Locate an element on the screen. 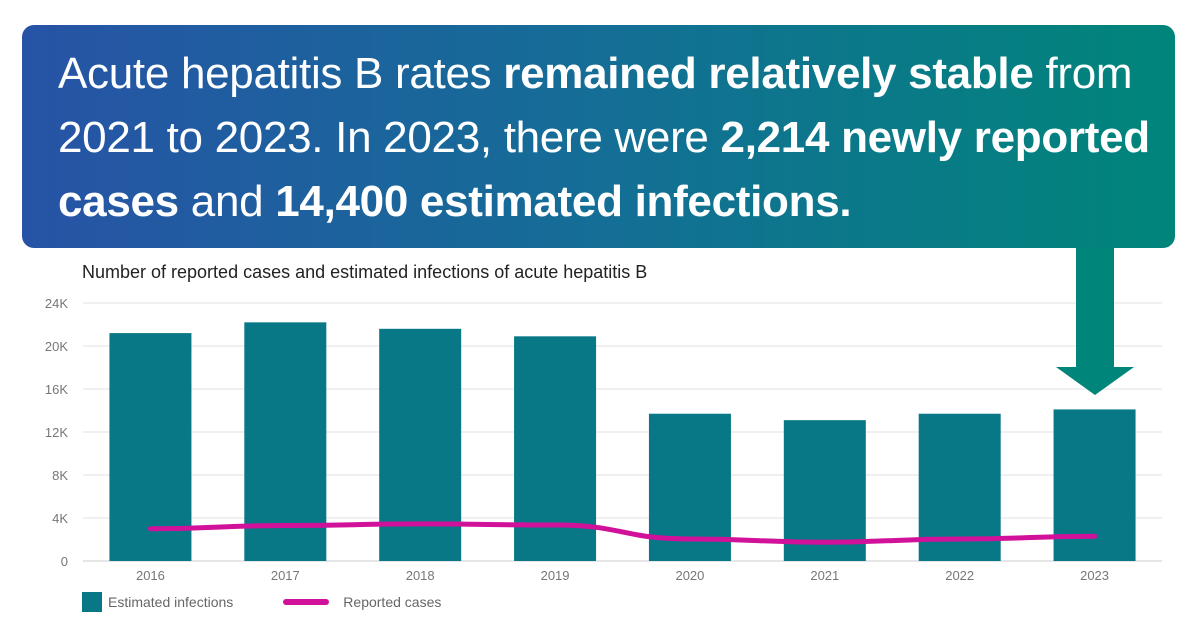 The height and width of the screenshot is (627, 1198). x-tick-label: 2021 is located at coordinates (824, 575).